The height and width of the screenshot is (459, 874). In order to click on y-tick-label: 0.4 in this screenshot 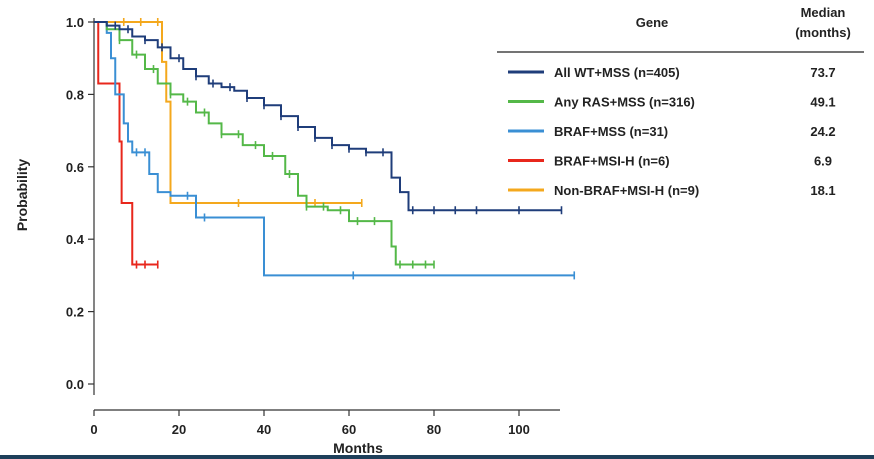, I will do `click(75, 239)`.